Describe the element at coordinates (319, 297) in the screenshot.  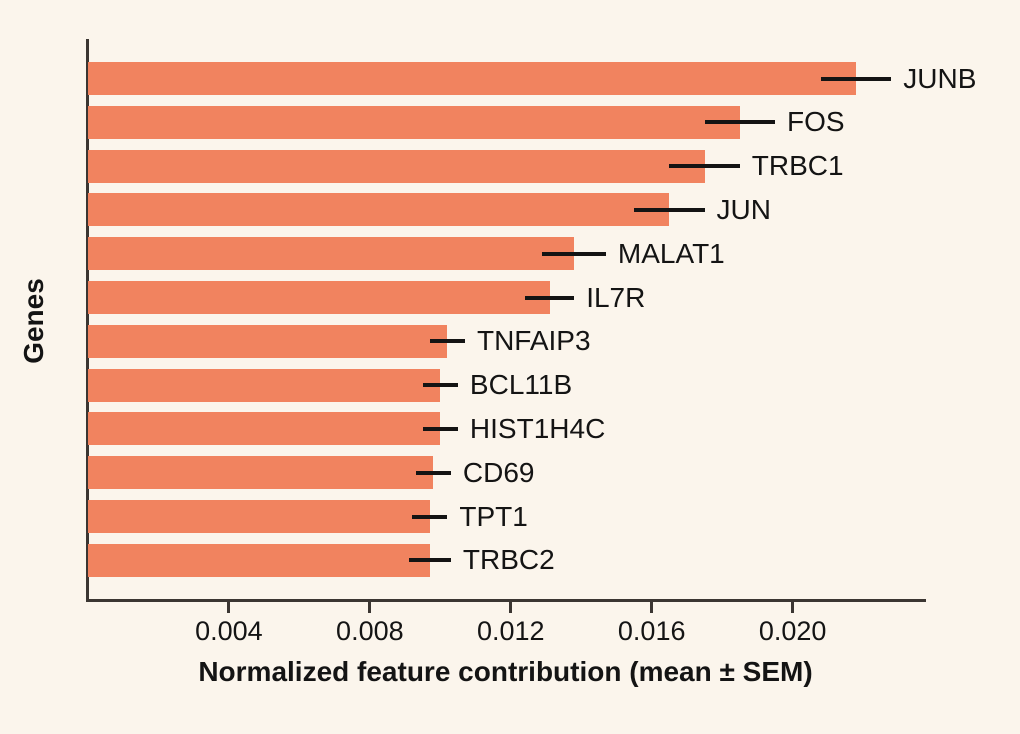
I see `bar-il7r` at that location.